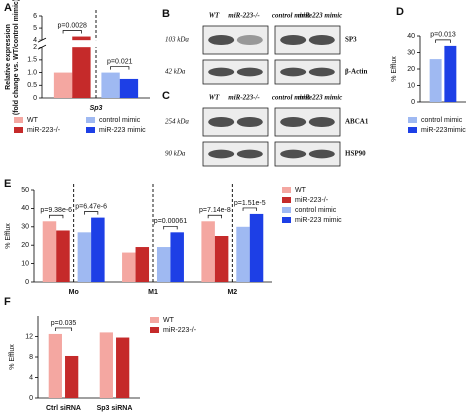 The height and width of the screenshot is (417, 474). What do you see at coordinates (357, 122) in the screenshot?
I see `protein-label: ABCA1` at bounding box center [357, 122].